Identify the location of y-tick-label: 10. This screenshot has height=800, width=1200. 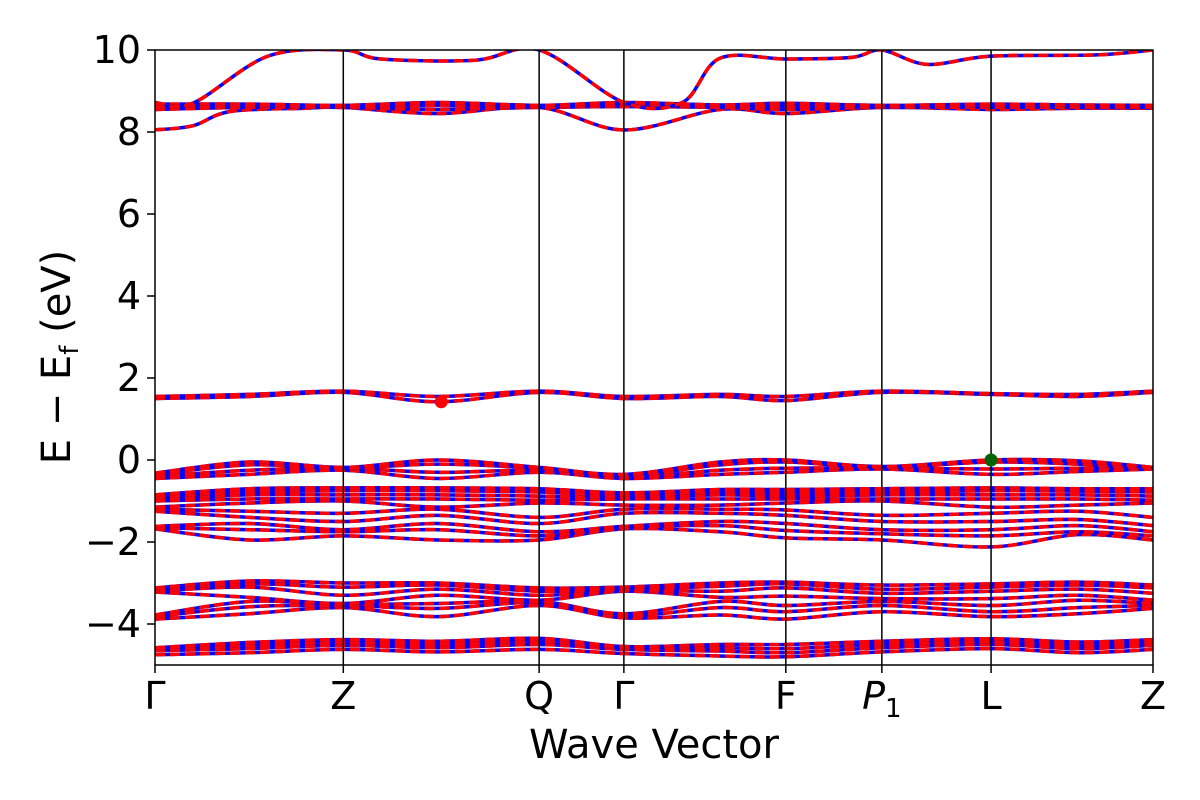
(117, 50).